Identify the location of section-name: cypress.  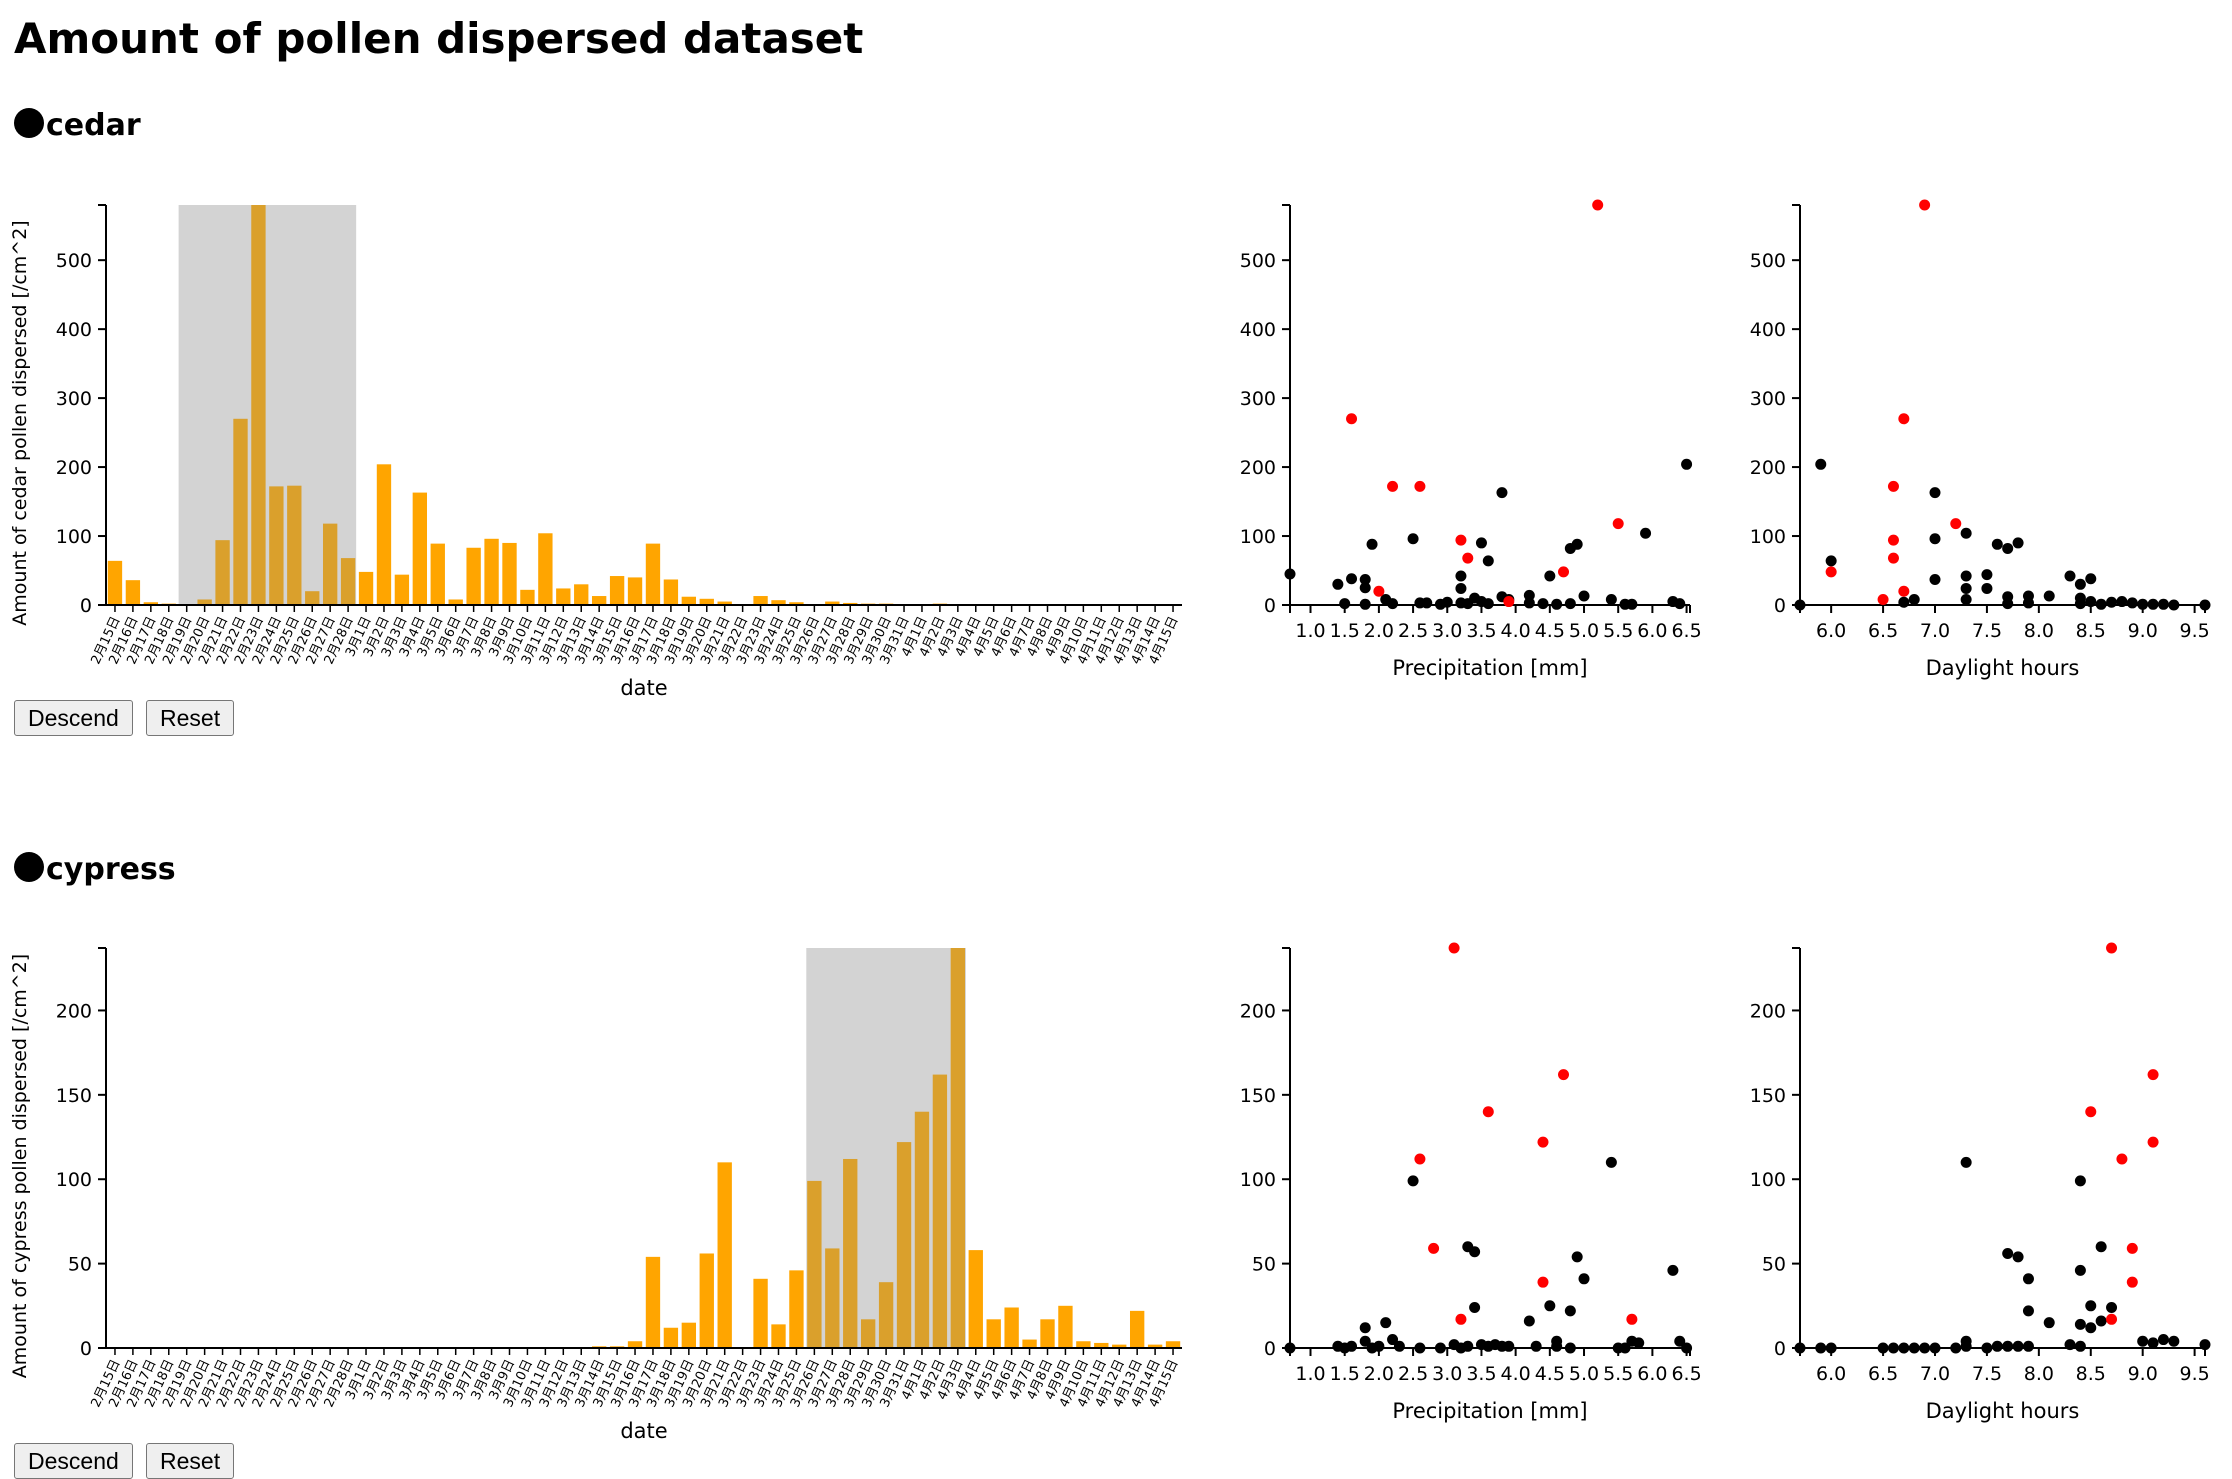
(111, 869).